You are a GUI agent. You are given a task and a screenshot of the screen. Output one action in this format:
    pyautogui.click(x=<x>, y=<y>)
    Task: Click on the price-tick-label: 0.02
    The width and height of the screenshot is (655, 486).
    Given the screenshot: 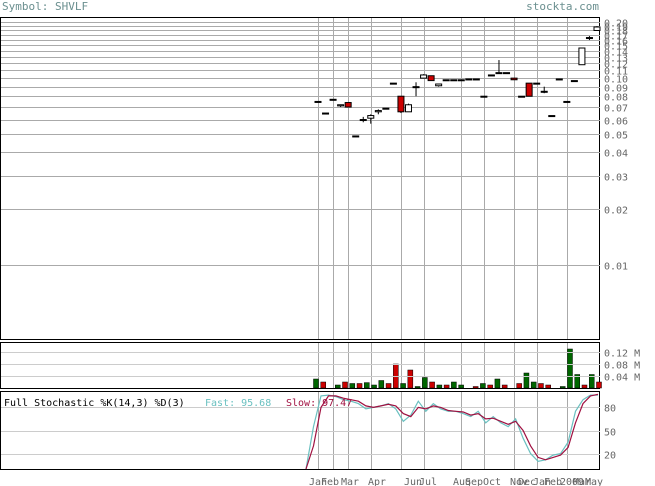 What is the action you would take?
    pyautogui.click(x=616, y=211)
    